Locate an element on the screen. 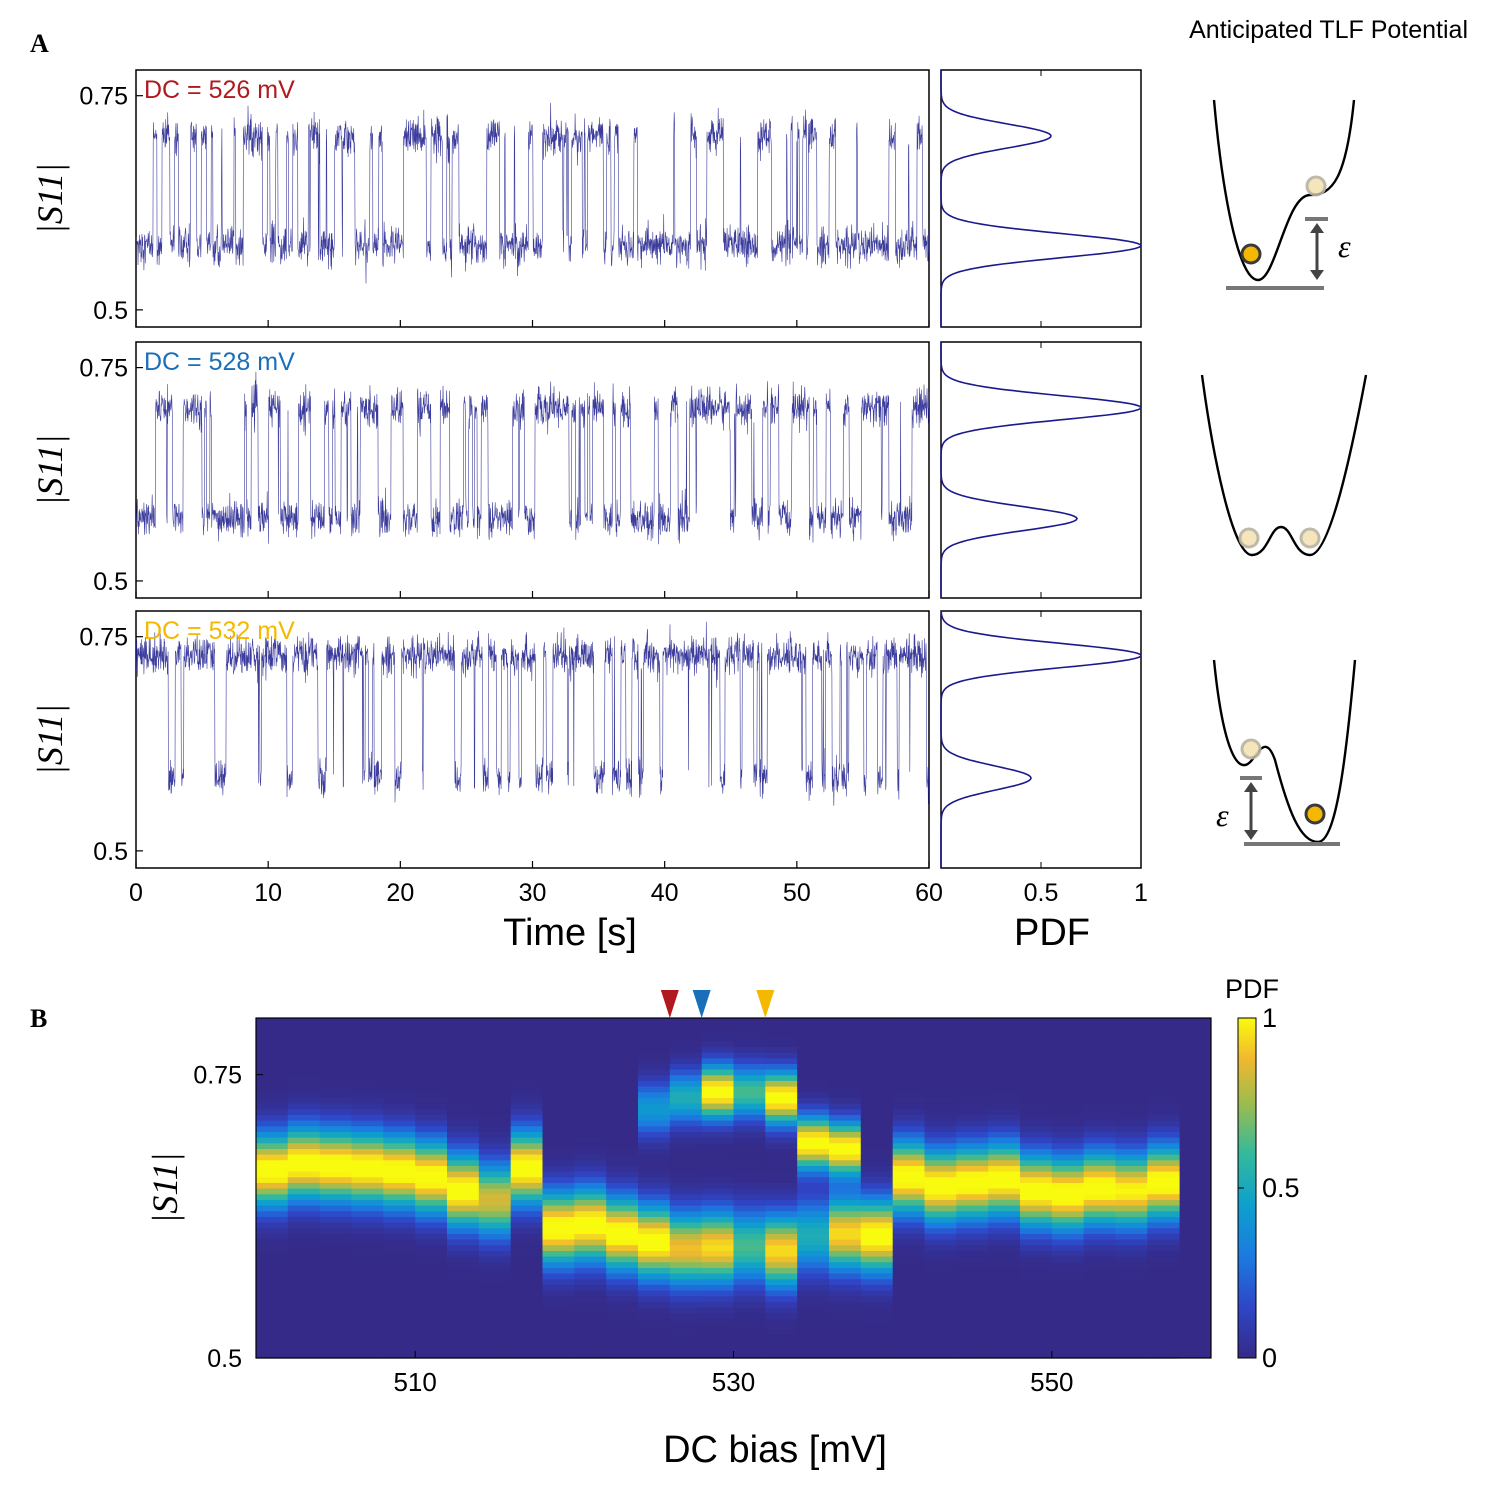 The image size is (1495, 1497). dc-marker is located at coordinates (669, 1004).